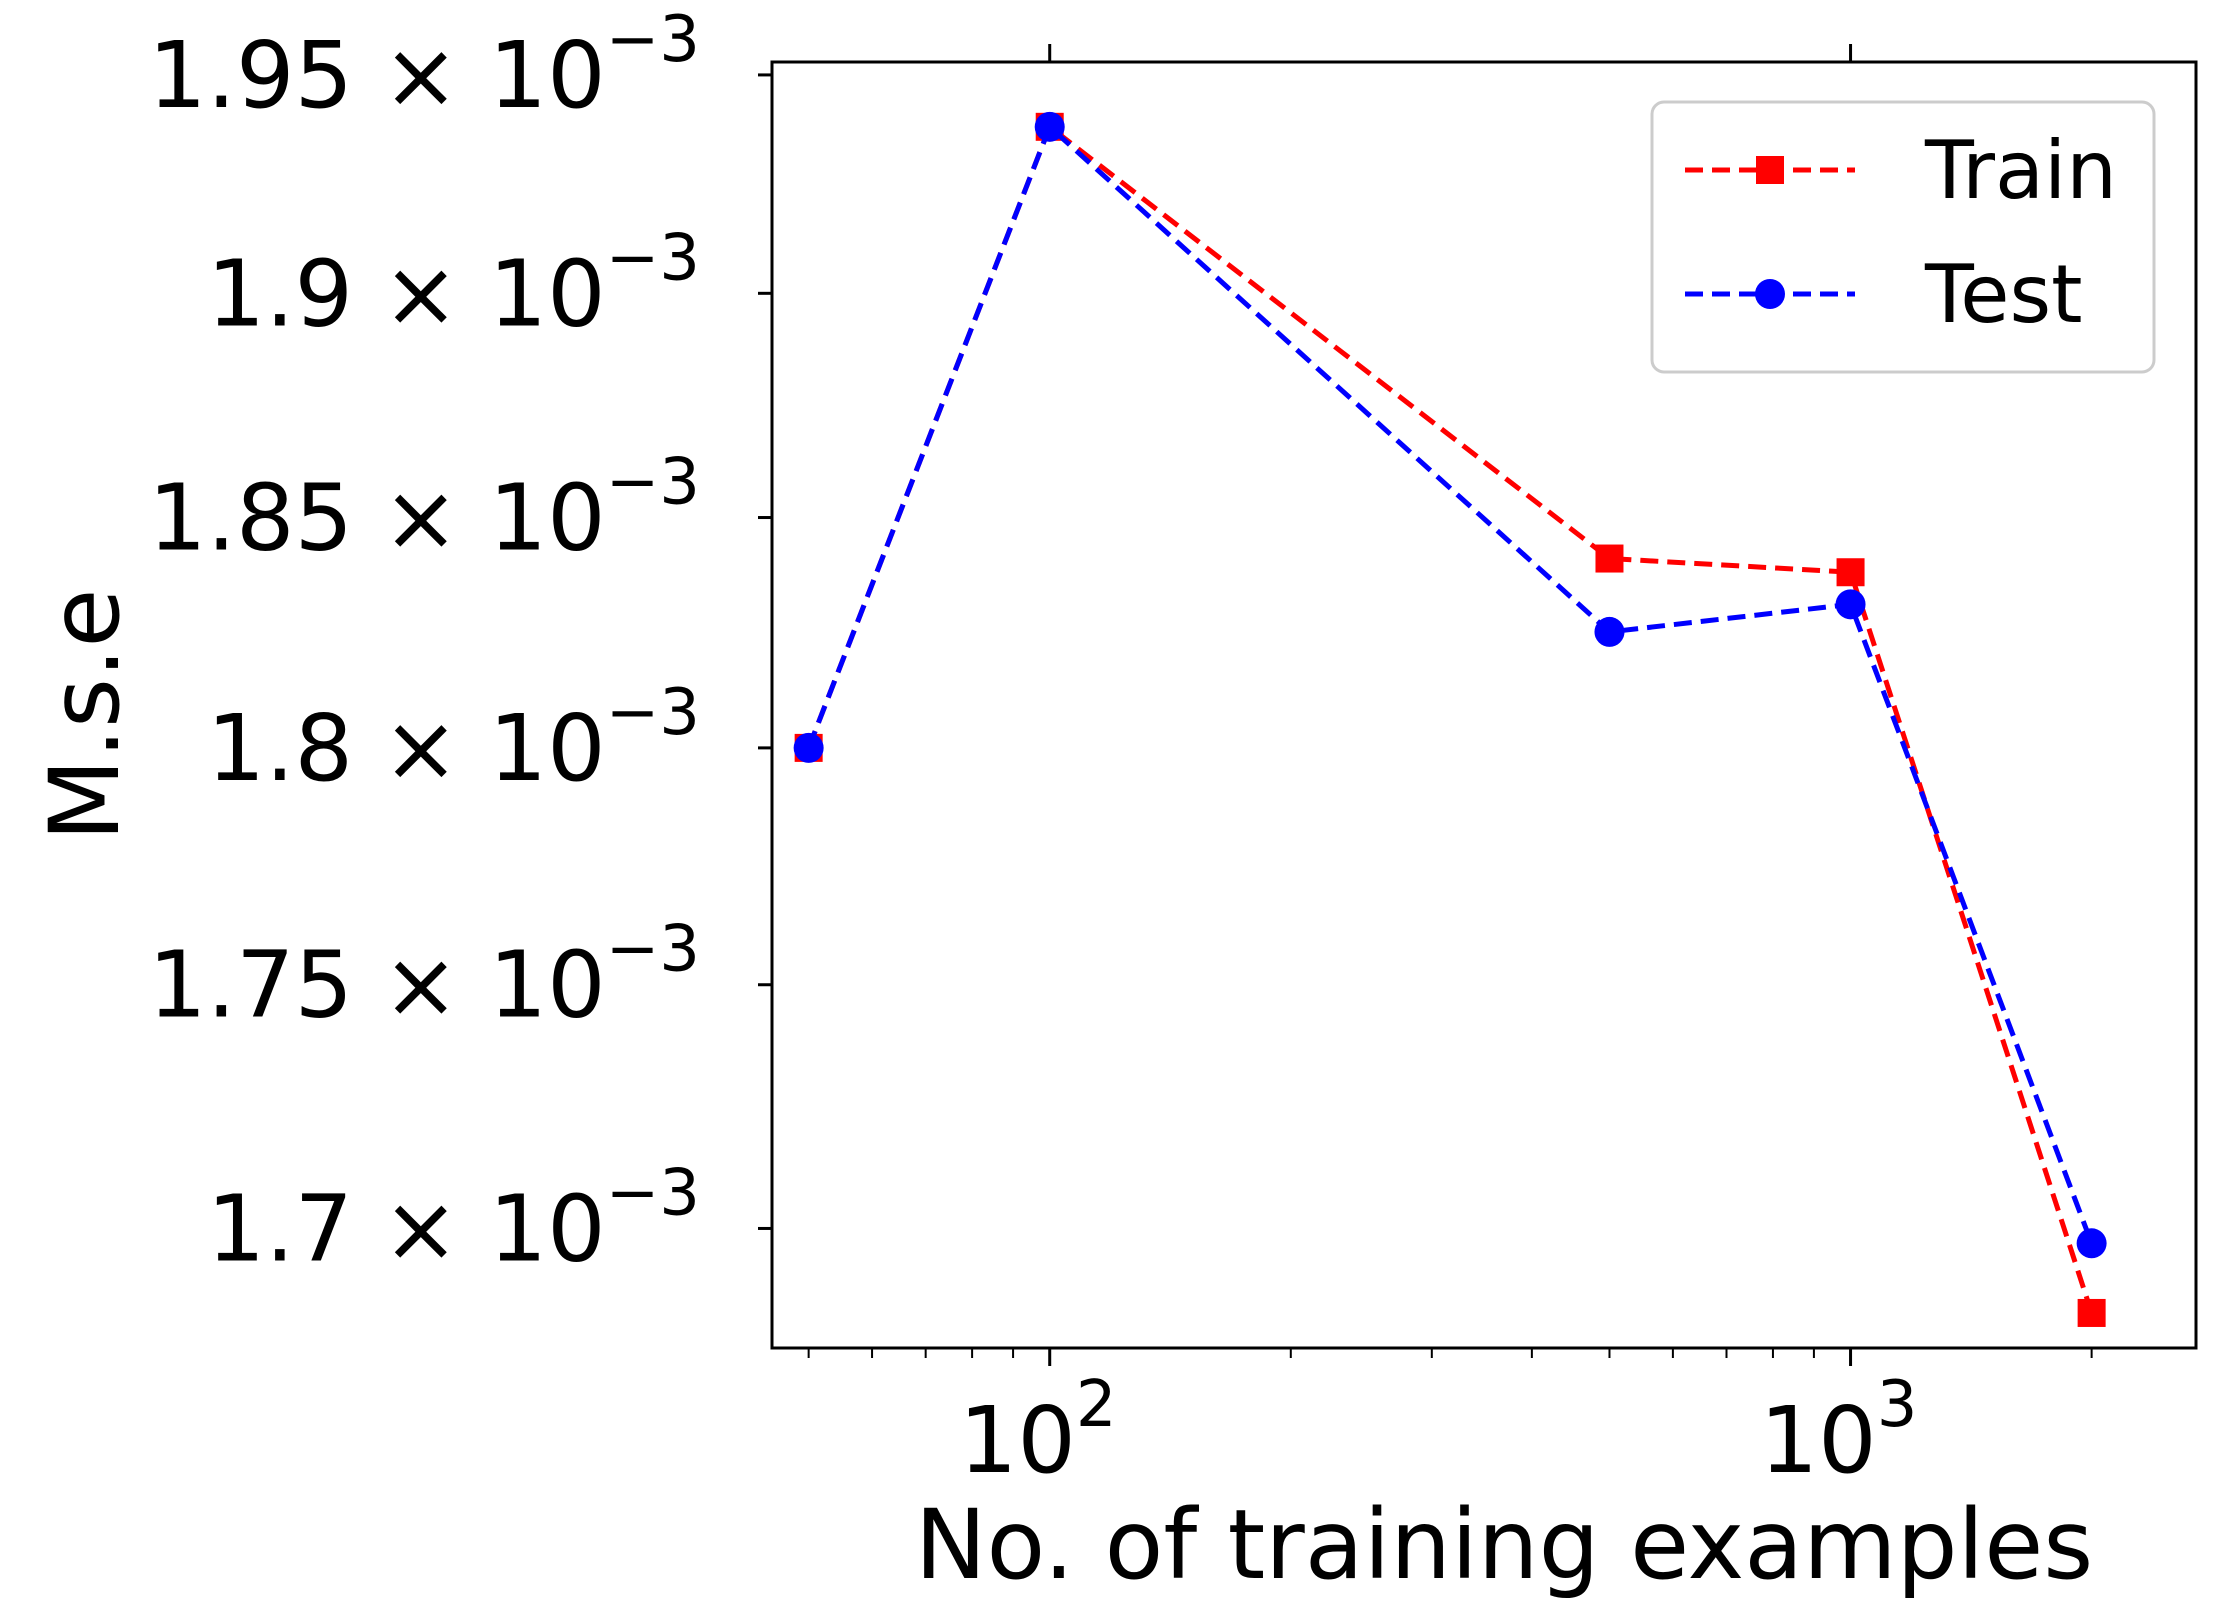 The image size is (2229, 1622). What do you see at coordinates (1901, 170) in the screenshot?
I see `legend-entry-train: Train` at bounding box center [1901, 170].